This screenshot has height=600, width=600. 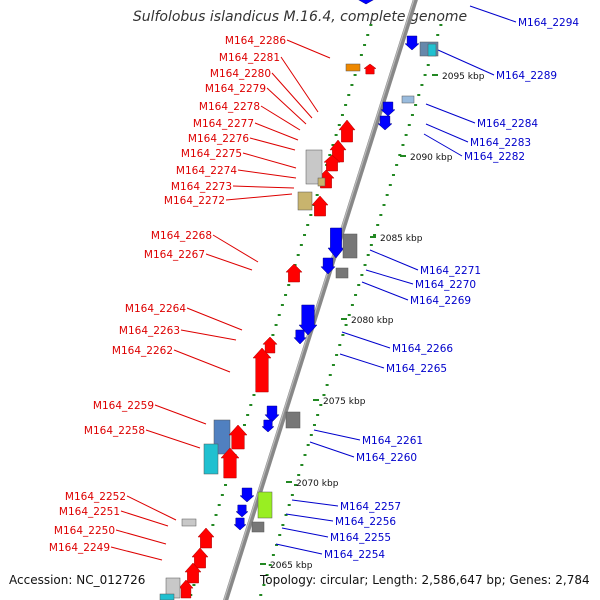 I want to click on forward-gene-label: M164_2250, so click(x=84, y=531).